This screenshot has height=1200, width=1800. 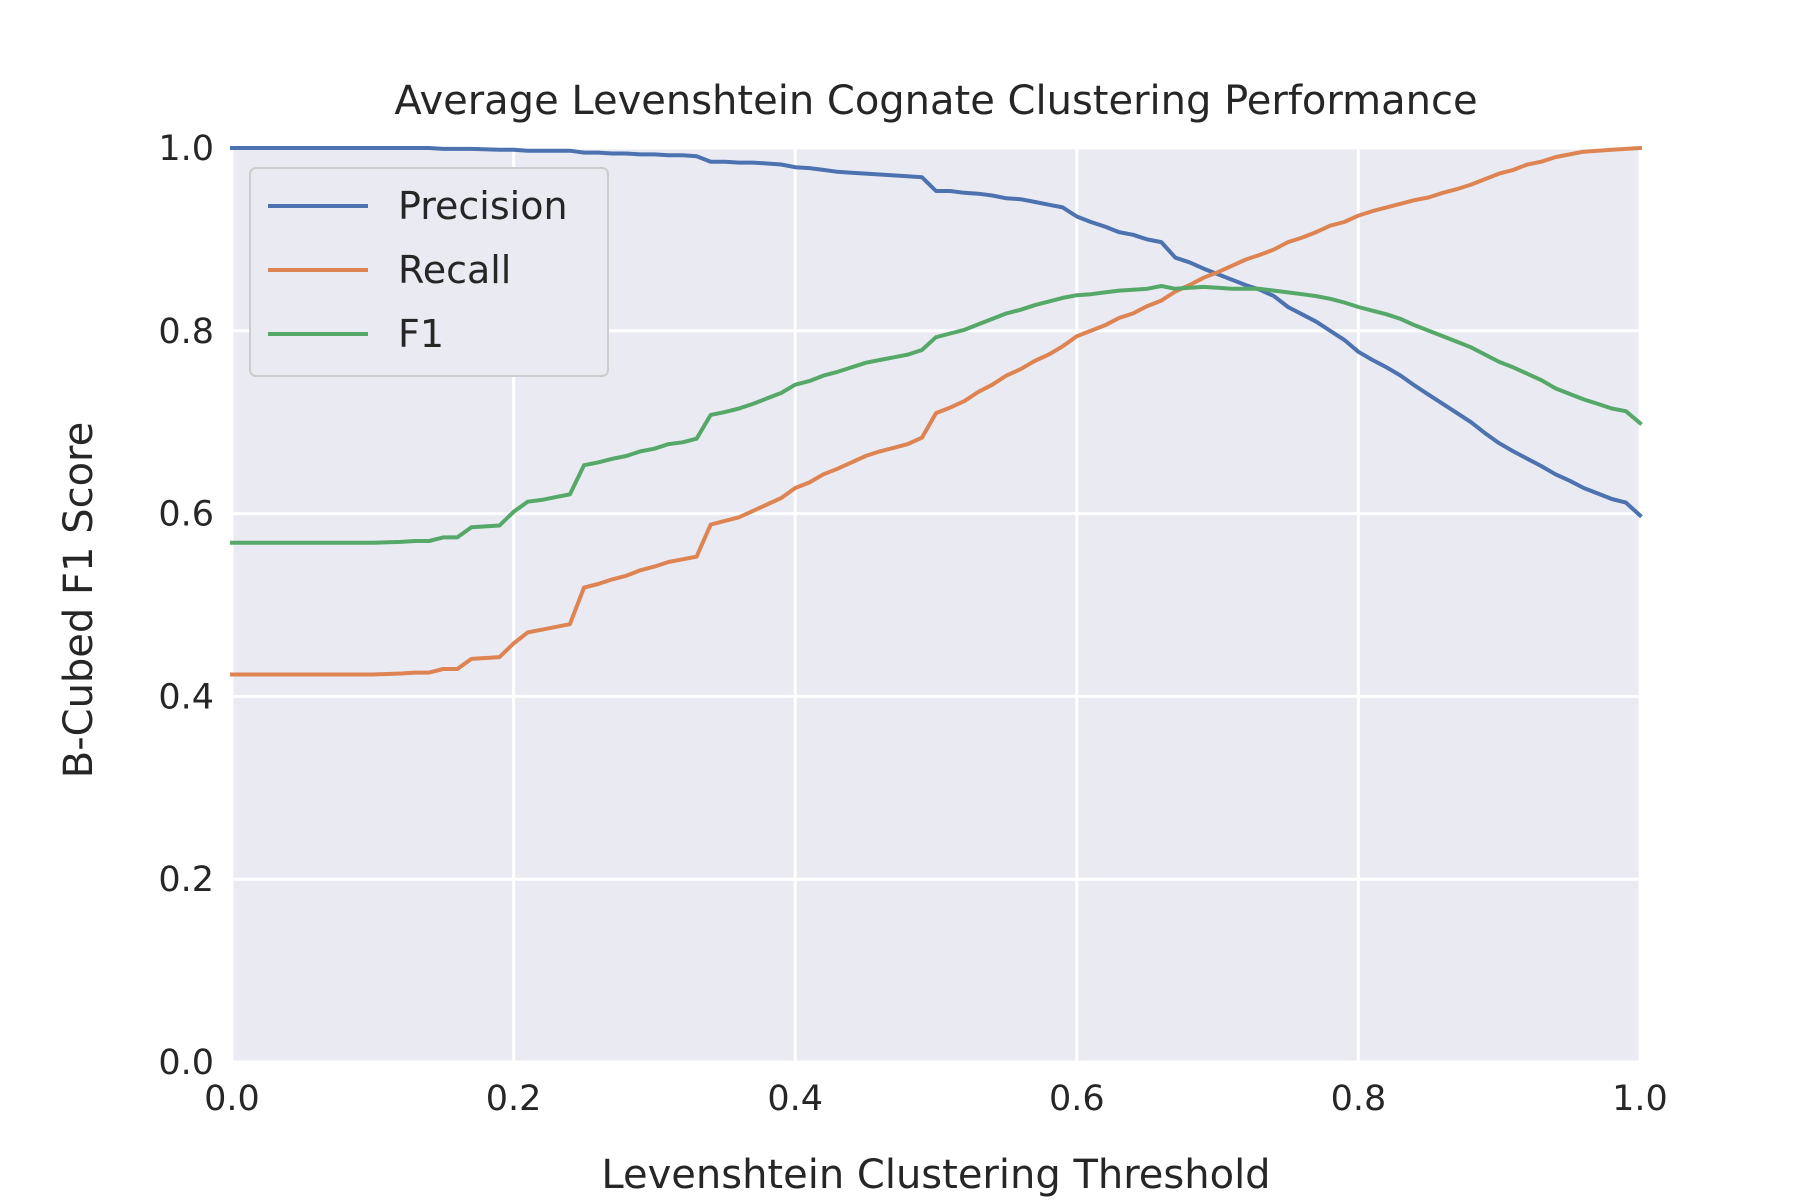 I want to click on legend-label: Recall, so click(x=454, y=270).